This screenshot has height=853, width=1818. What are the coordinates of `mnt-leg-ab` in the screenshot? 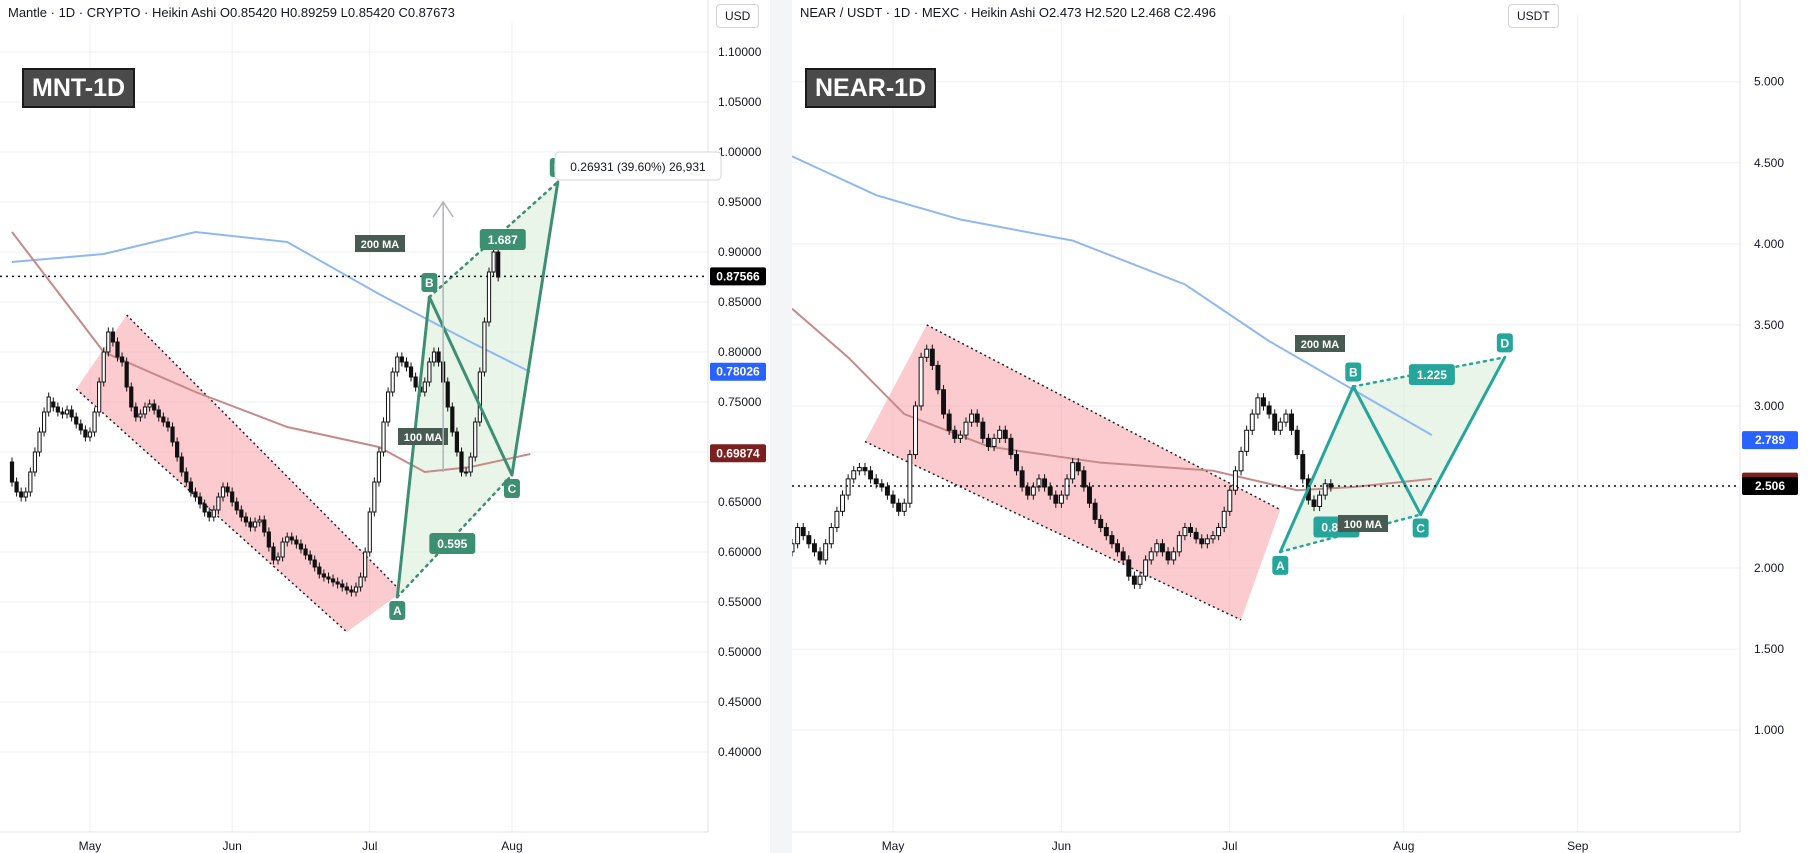 It's located at (413, 447).